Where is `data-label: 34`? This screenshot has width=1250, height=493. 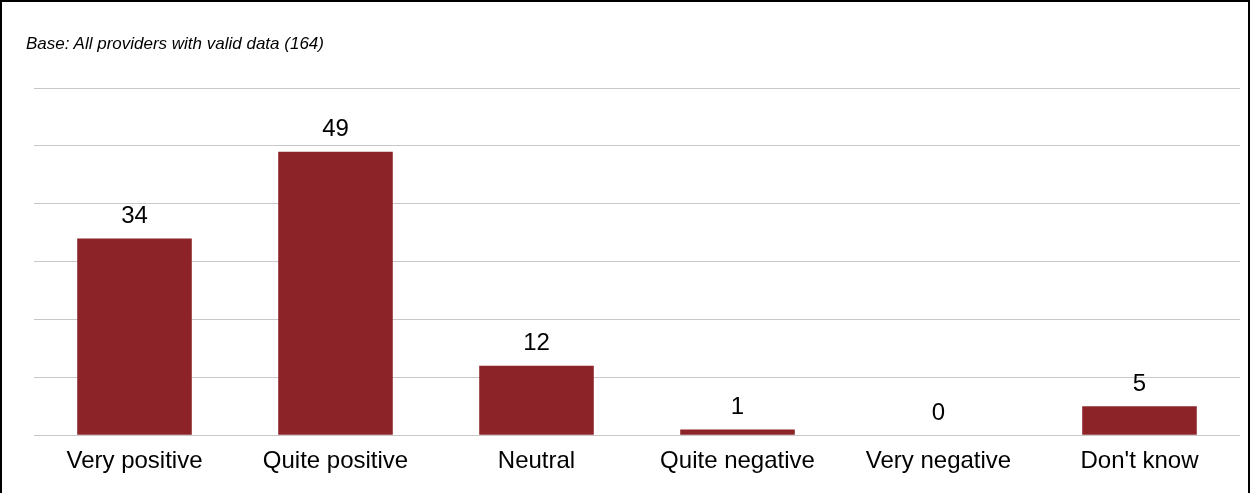
data-label: 34 is located at coordinates (134, 215).